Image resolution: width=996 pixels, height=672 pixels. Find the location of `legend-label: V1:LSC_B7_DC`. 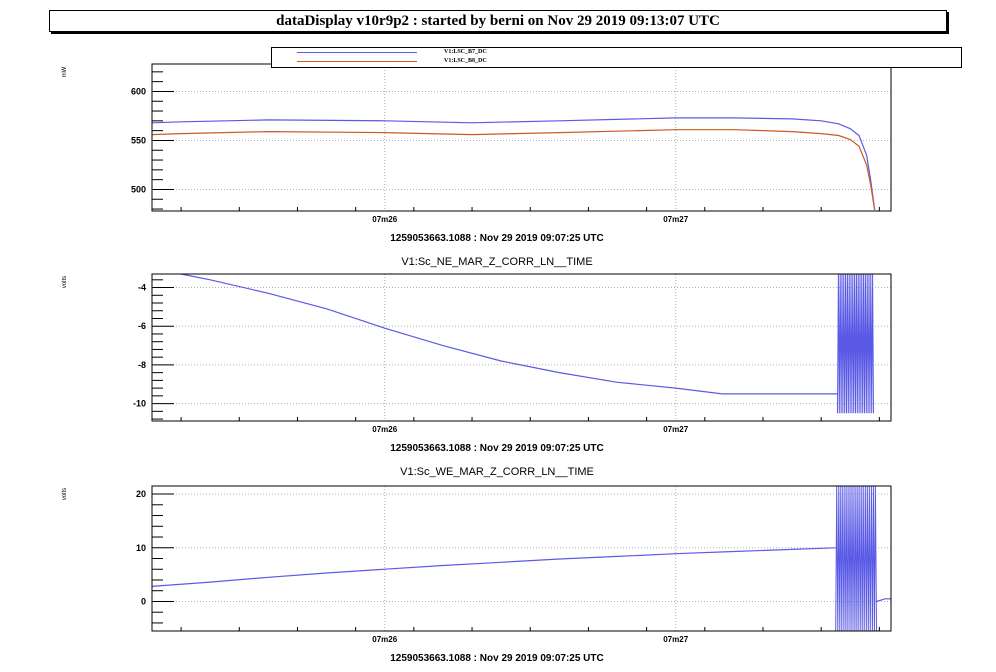

legend-label: V1:LSC_B7_DC is located at coordinates (465, 52).